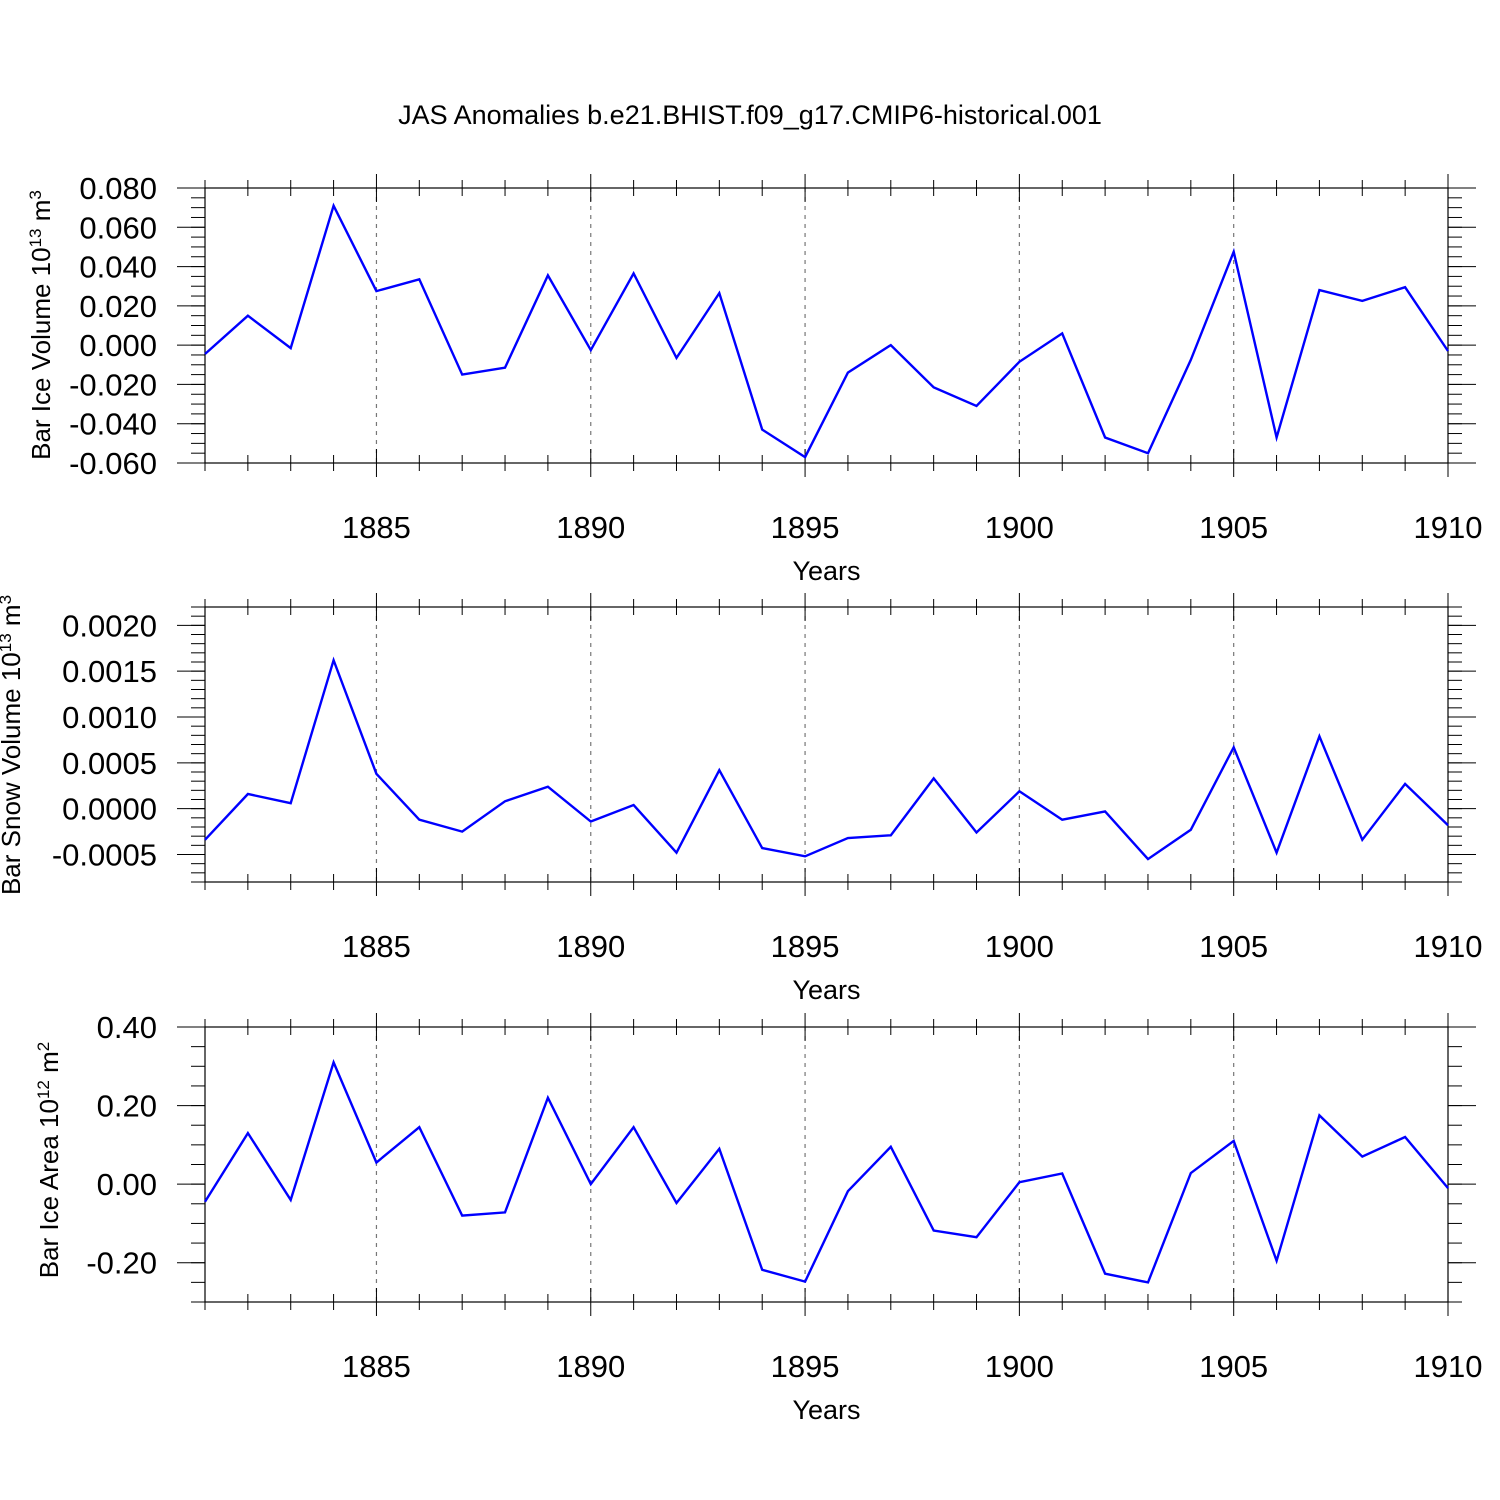 The height and width of the screenshot is (1500, 1500). I want to click on y-tick-label: -0.020, so click(113, 384).